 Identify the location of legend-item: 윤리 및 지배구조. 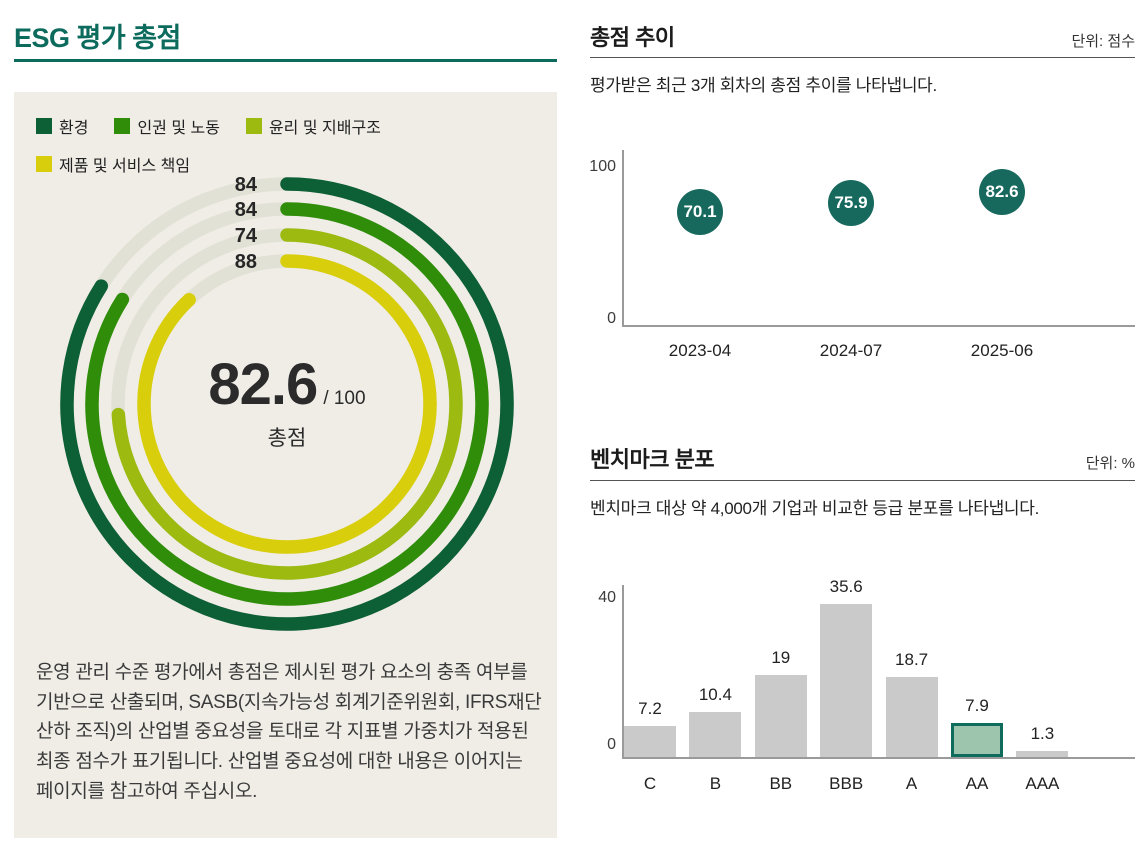
(313, 126).